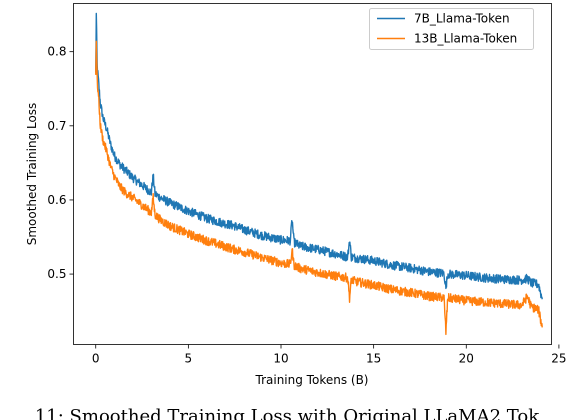 The height and width of the screenshot is (420, 574). I want to click on x-tick-label: 25, so click(558, 359).